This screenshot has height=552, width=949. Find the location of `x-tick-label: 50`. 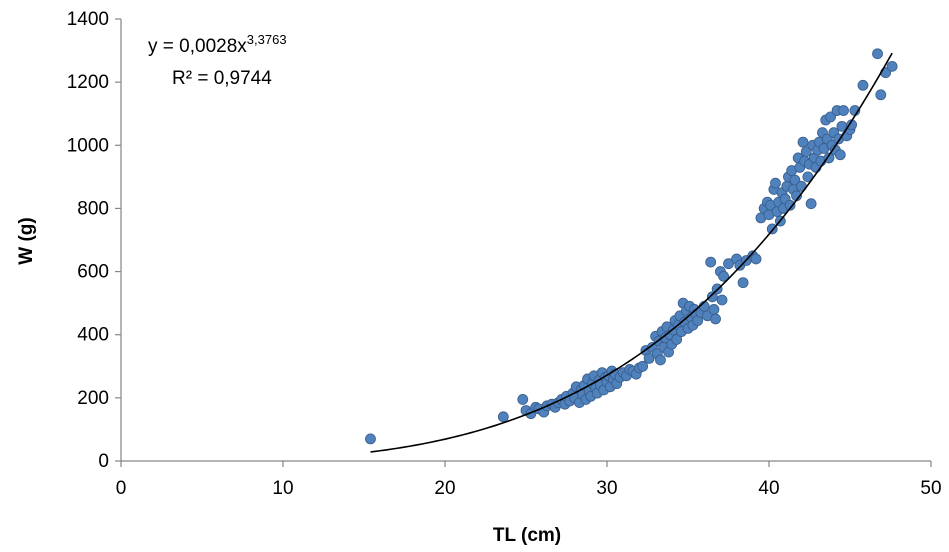

x-tick-label: 50 is located at coordinates (930, 488).